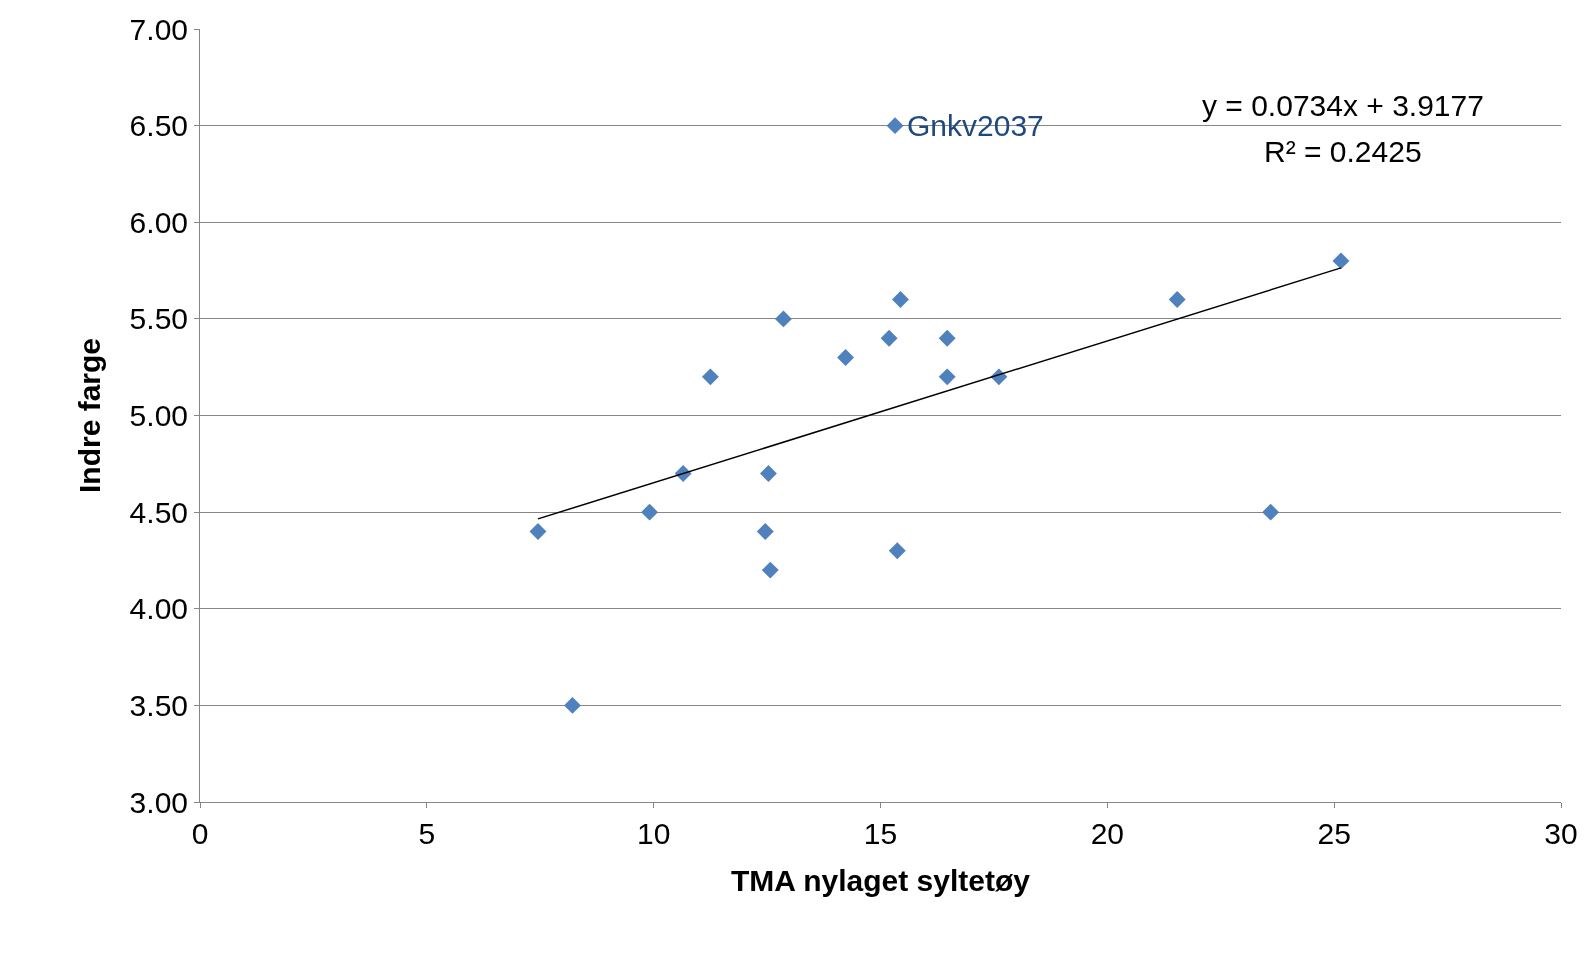 This screenshot has height=953, width=1592. Describe the element at coordinates (1107, 833) in the screenshot. I see `x-tick-label: 20` at that location.